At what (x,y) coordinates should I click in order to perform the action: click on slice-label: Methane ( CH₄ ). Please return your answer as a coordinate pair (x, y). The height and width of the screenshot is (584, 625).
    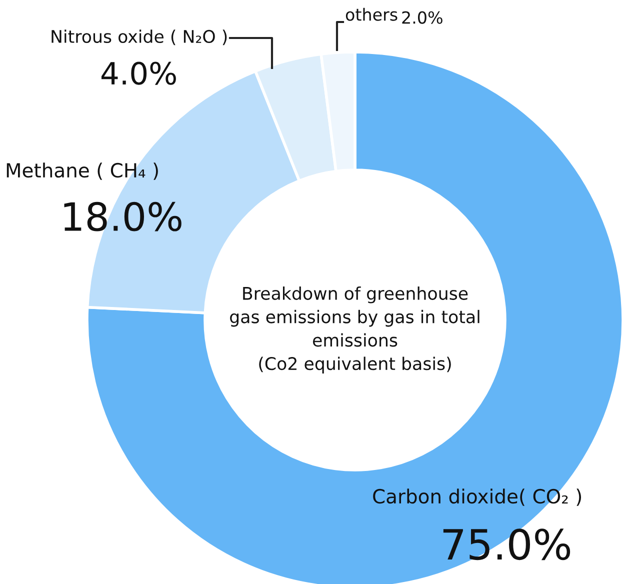
    Looking at the image, I should click on (82, 171).